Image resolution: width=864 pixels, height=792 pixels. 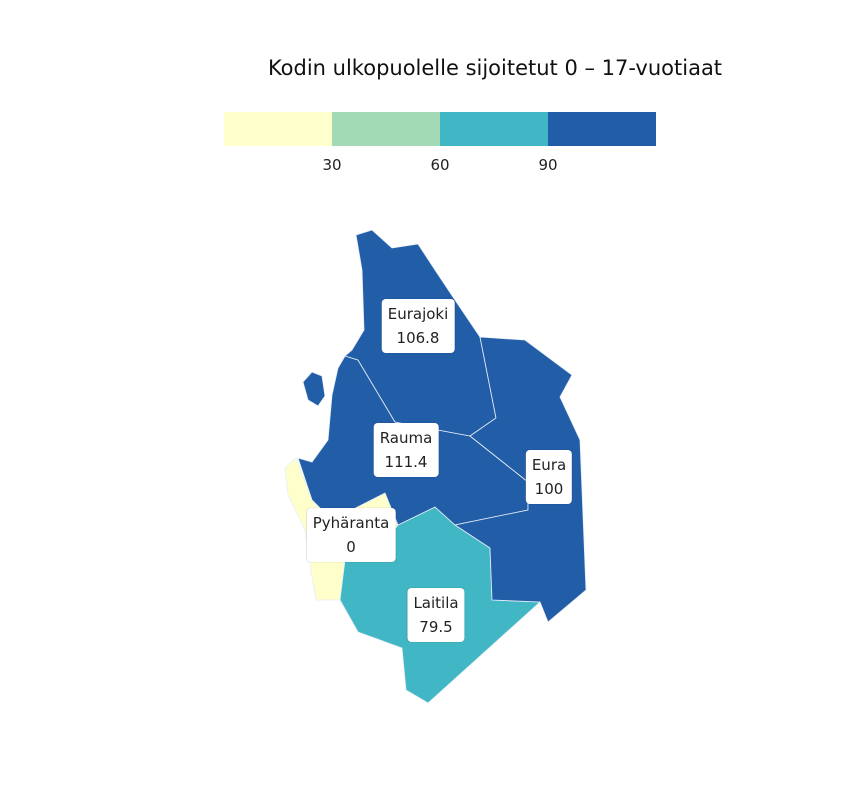 What do you see at coordinates (436, 603) in the screenshot?
I see `label-laitila-name: Laitila` at bounding box center [436, 603].